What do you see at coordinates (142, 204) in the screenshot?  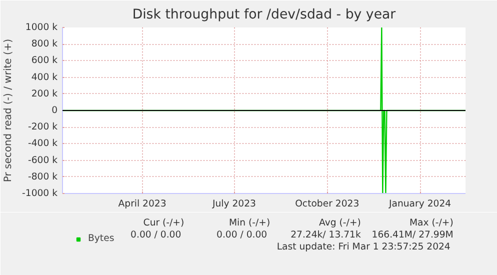 I see `x-tick-label: April 2023` at bounding box center [142, 204].